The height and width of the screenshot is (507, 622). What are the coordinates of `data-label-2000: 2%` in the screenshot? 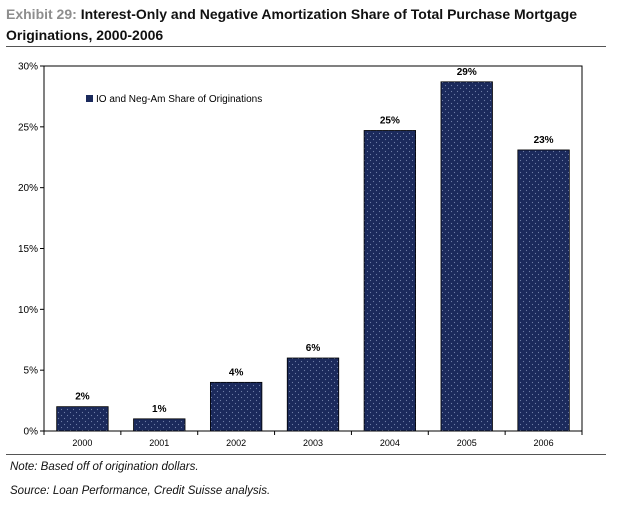 It's located at (82, 397).